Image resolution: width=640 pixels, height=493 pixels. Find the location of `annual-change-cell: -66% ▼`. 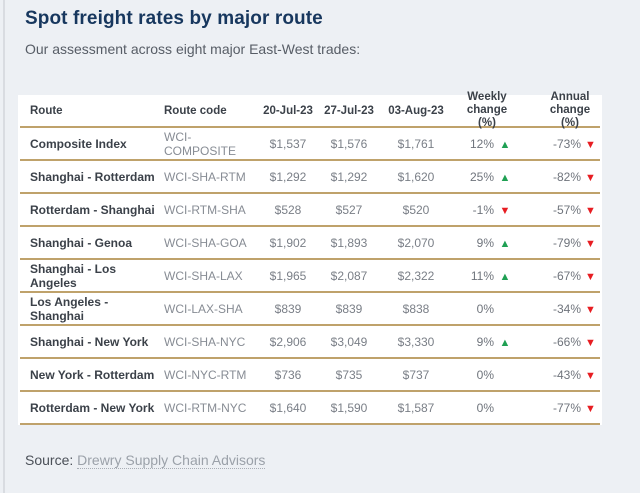

annual-change-cell: -66% ▼ is located at coordinates (558, 342).